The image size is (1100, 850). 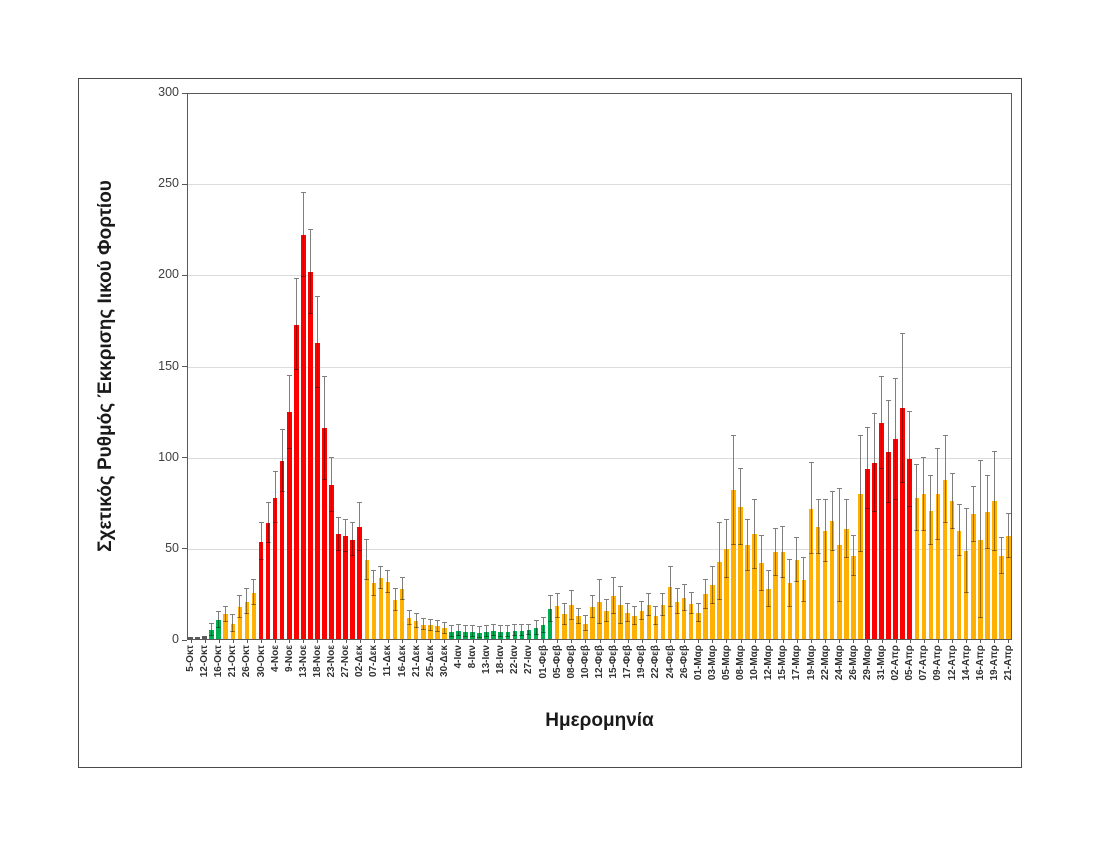 What do you see at coordinates (684, 662) in the screenshot?
I see `x-axis-tick-label: 26-Φεβ` at bounding box center [684, 662].